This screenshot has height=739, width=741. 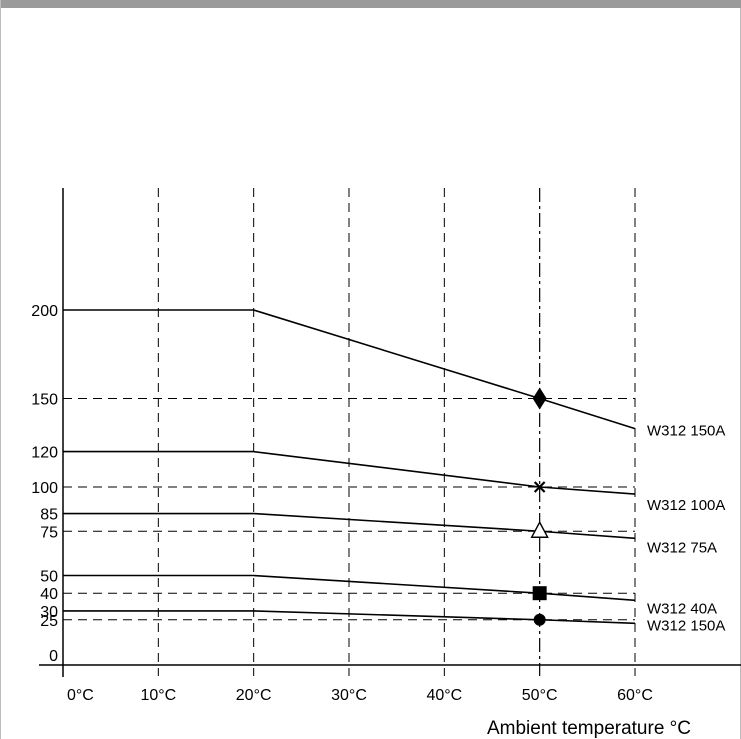 What do you see at coordinates (371, 4) in the screenshot?
I see `top-bar` at bounding box center [371, 4].